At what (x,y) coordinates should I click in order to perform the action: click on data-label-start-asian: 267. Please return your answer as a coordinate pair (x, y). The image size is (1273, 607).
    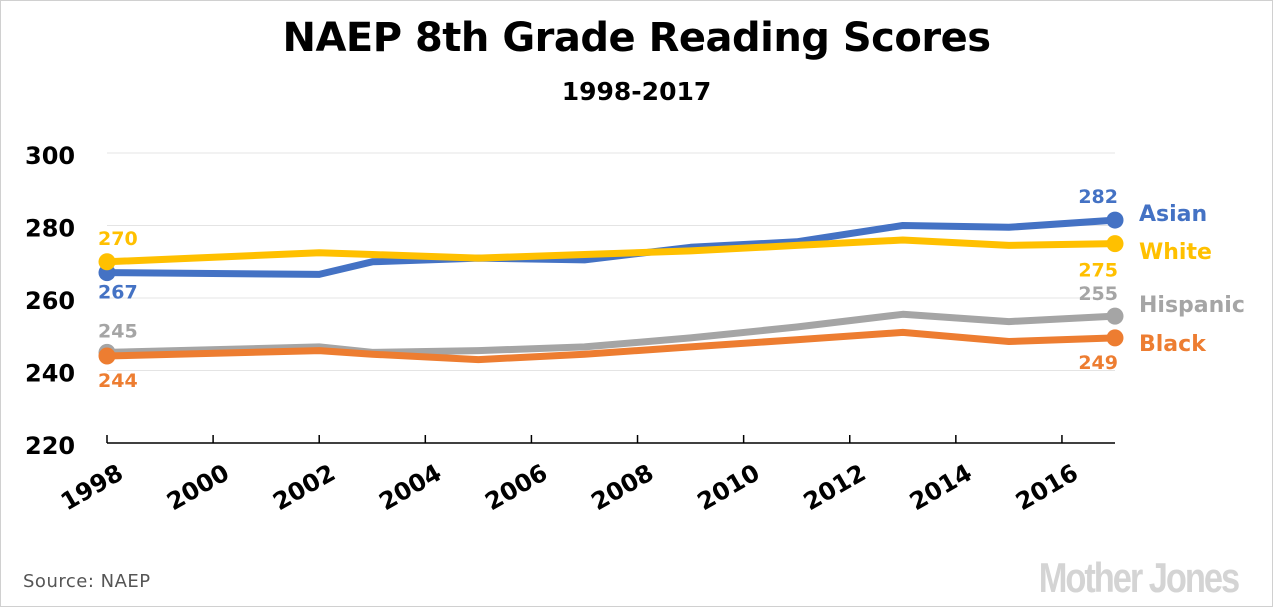
    Looking at the image, I should click on (118, 293).